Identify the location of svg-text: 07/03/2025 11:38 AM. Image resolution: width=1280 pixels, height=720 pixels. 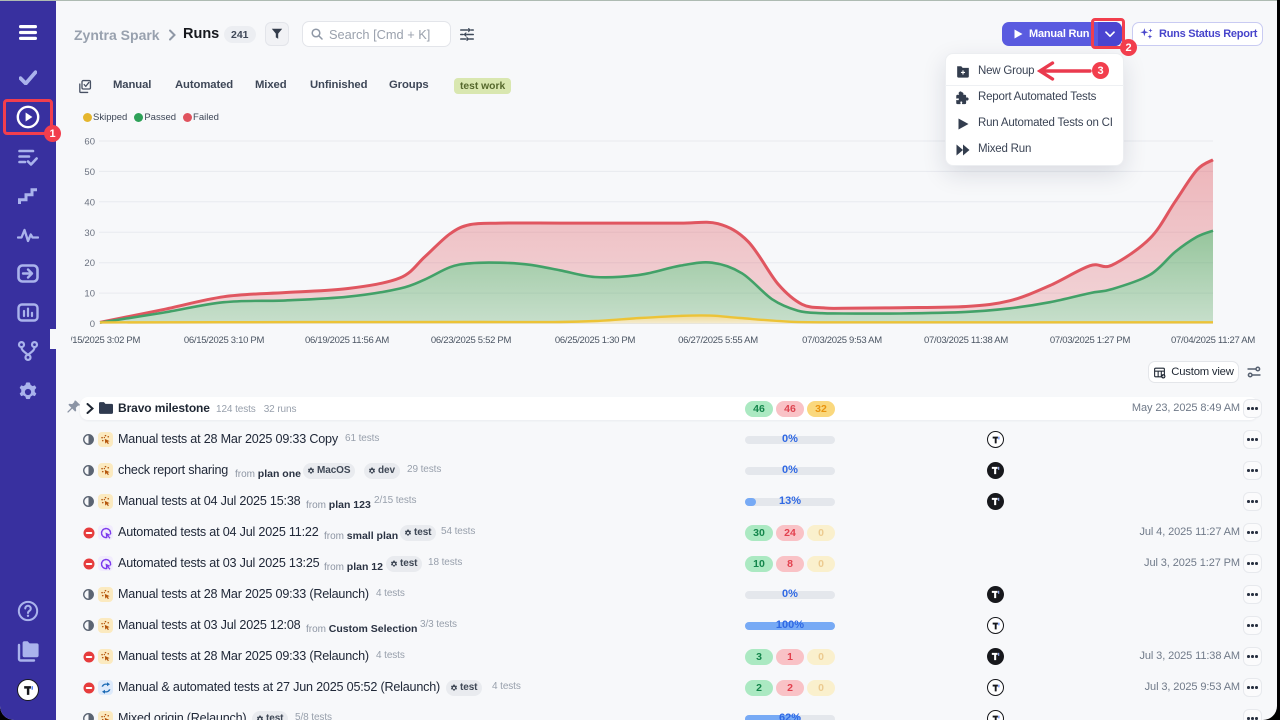
(966, 340).